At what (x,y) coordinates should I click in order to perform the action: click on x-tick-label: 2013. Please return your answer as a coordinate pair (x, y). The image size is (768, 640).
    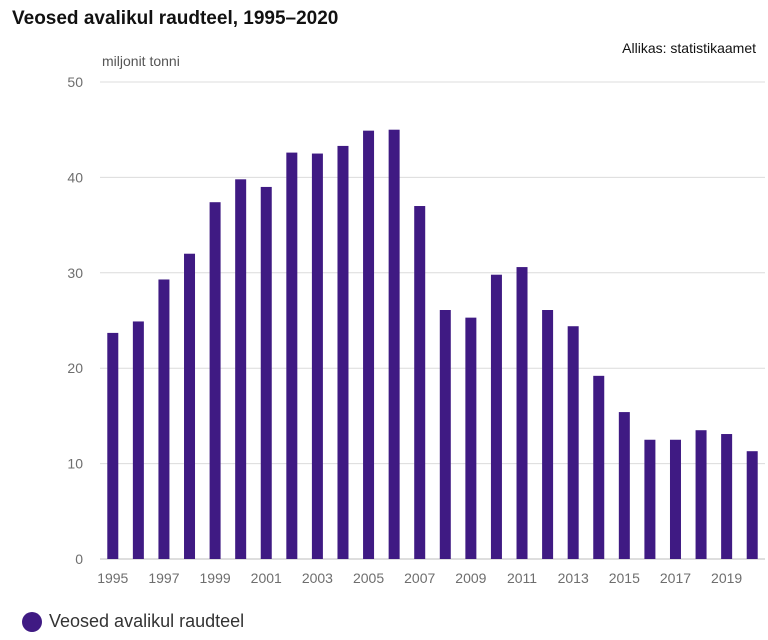
    Looking at the image, I should click on (573, 578).